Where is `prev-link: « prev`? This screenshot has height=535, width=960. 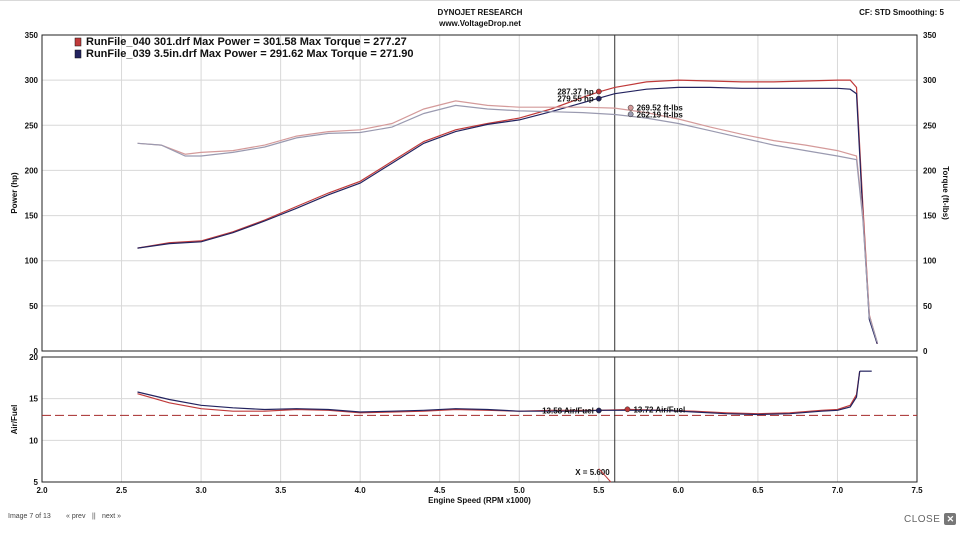
prev-link: « prev is located at coordinates (76, 516).